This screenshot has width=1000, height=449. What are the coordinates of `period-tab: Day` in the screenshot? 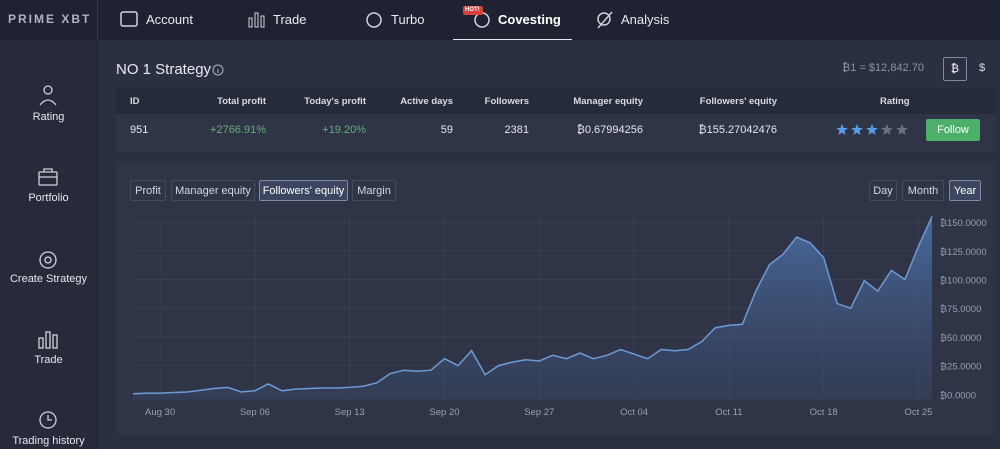 It's located at (883, 190).